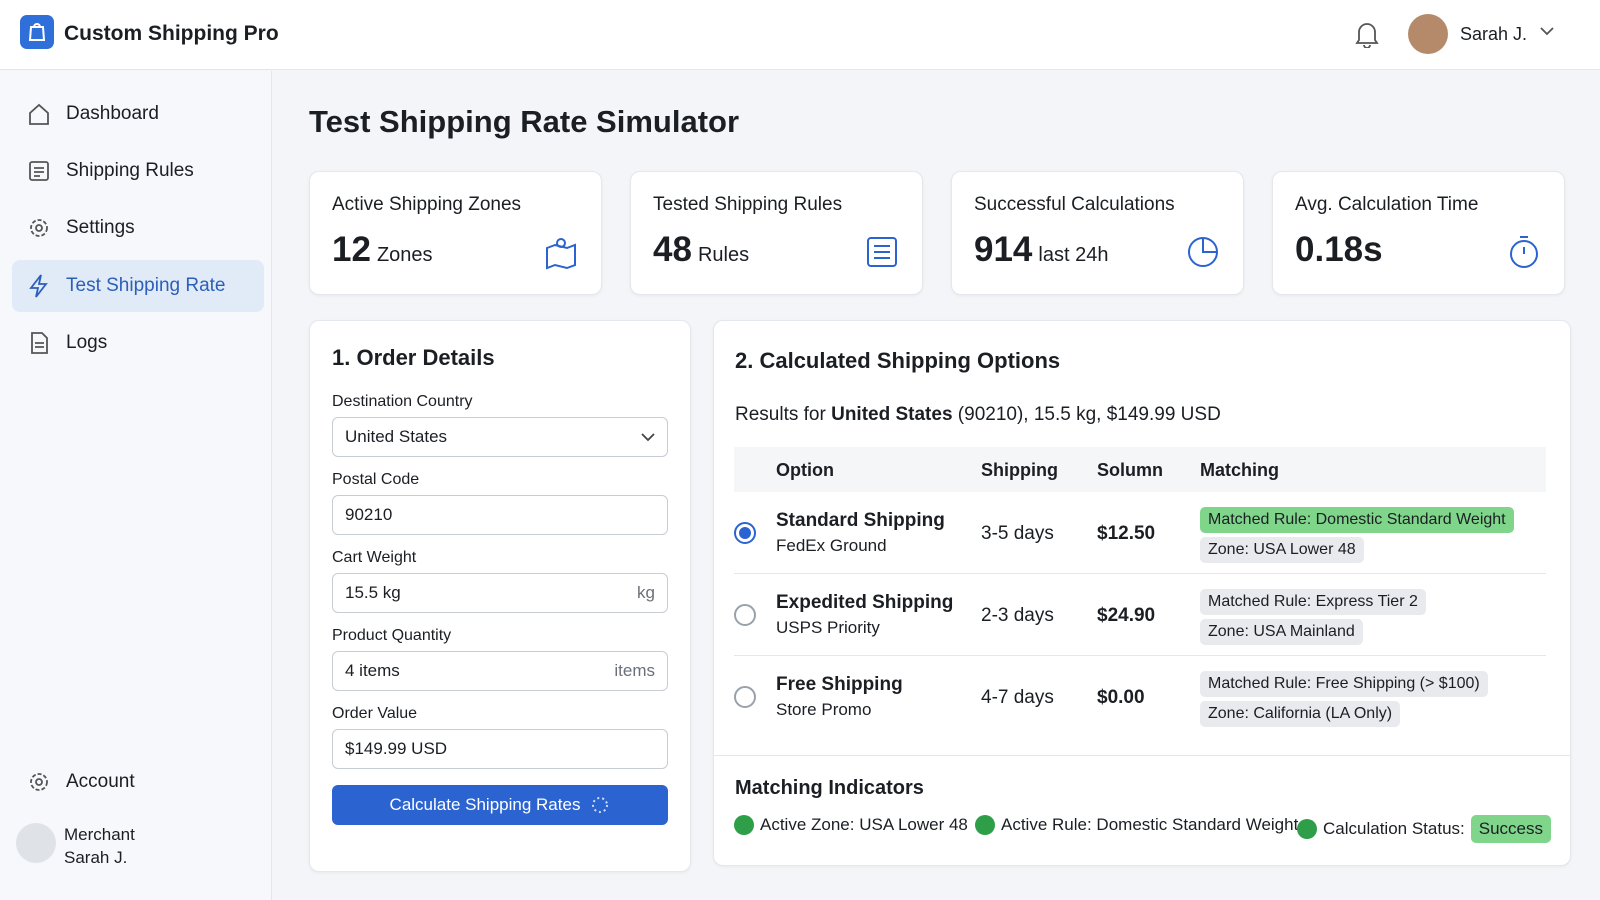 The width and height of the screenshot is (1600, 900). What do you see at coordinates (1073, 255) in the screenshot?
I see `stat-unit: last 24h` at bounding box center [1073, 255].